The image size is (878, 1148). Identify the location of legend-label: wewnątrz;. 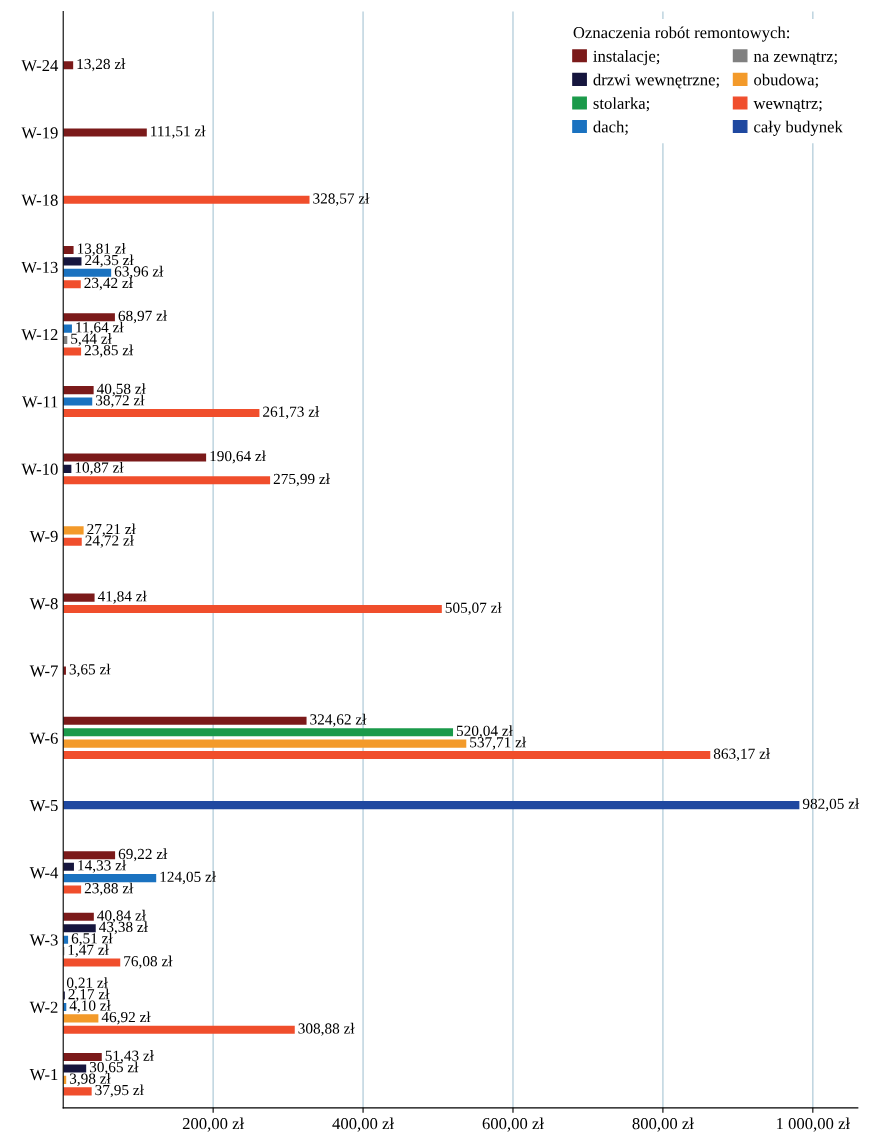
(787, 106).